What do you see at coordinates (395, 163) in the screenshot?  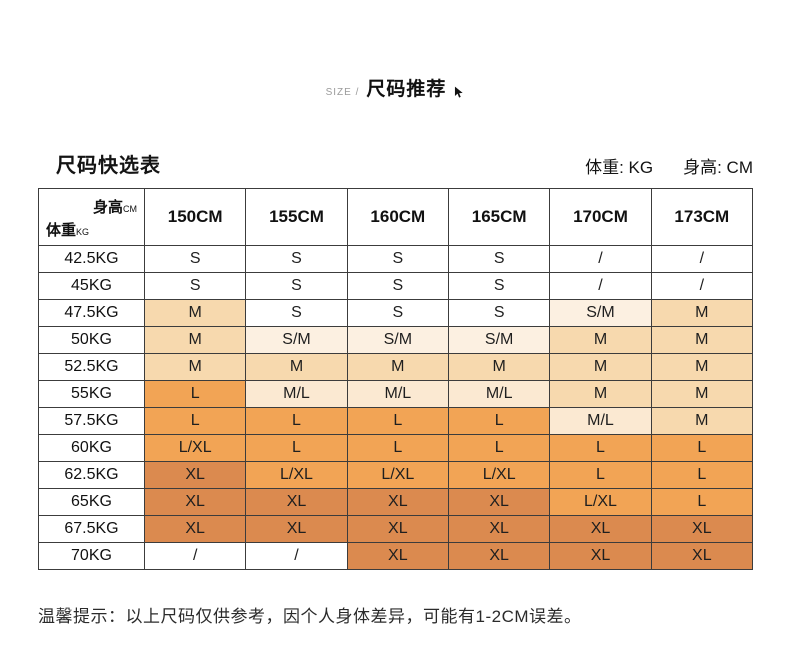 I see `table-header-row: 尺码快选表 体重: KG 身高: CM` at bounding box center [395, 163].